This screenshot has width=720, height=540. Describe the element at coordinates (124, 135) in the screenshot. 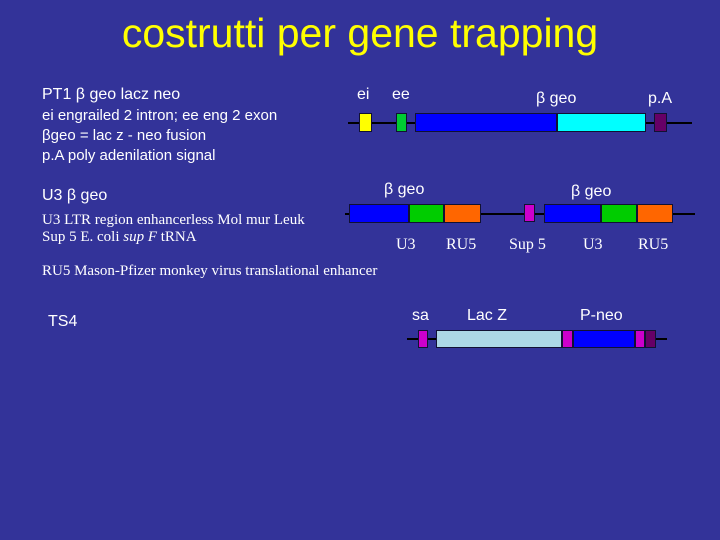

I see `pt1-note-2: βgeo = lac z - neo fusion` at that location.